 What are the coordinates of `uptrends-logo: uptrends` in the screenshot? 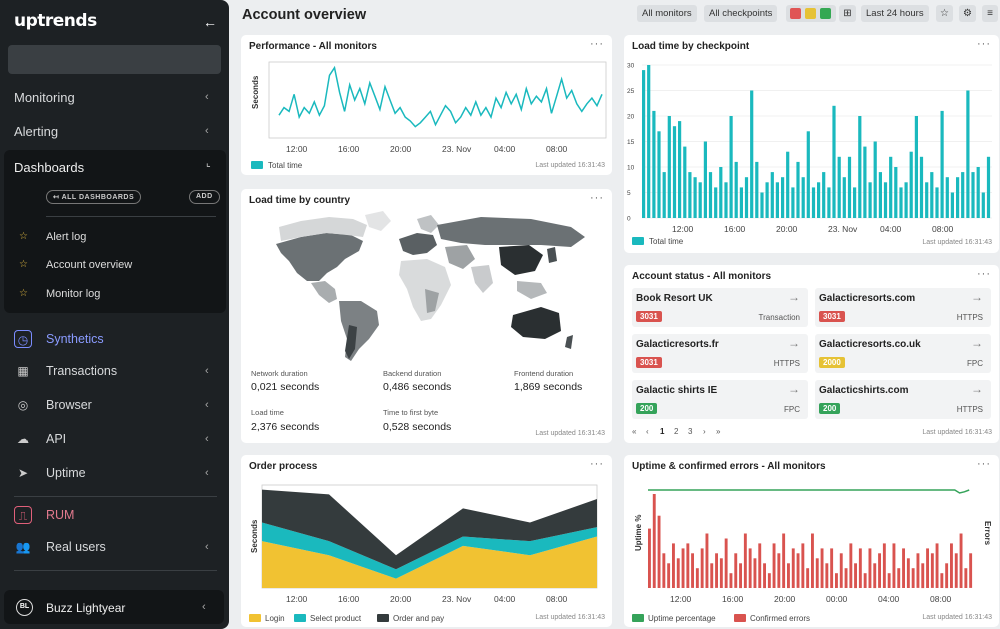 It's located at (55, 21).